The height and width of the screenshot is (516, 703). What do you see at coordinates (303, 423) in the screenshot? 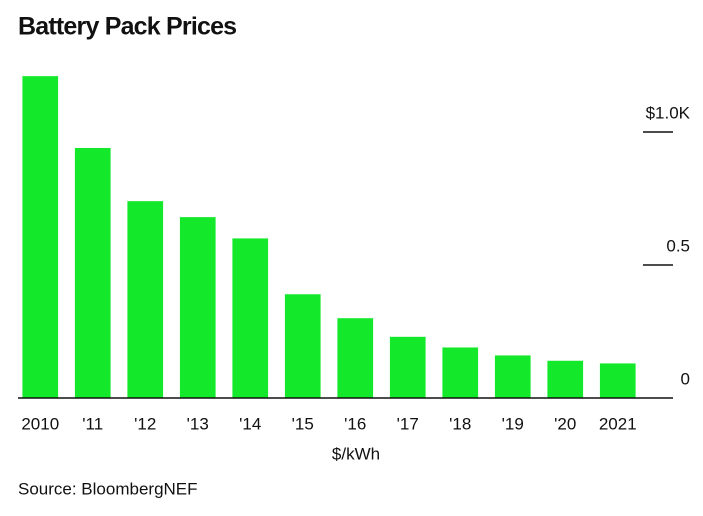
I see `x-tick-label: '15` at bounding box center [303, 423].